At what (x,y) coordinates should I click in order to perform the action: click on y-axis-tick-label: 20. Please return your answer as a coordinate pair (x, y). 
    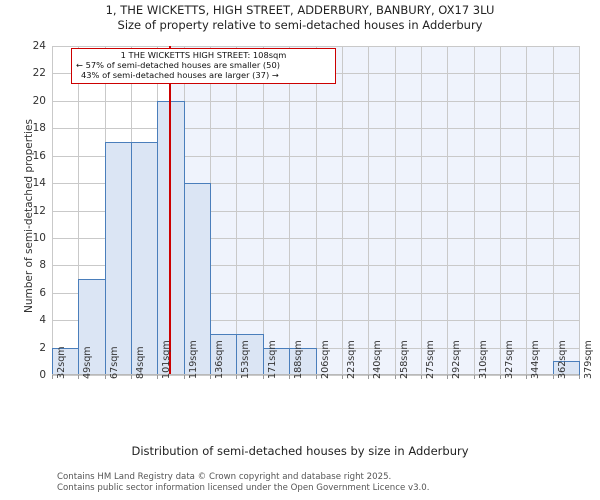
    Looking at the image, I should click on (39, 100).